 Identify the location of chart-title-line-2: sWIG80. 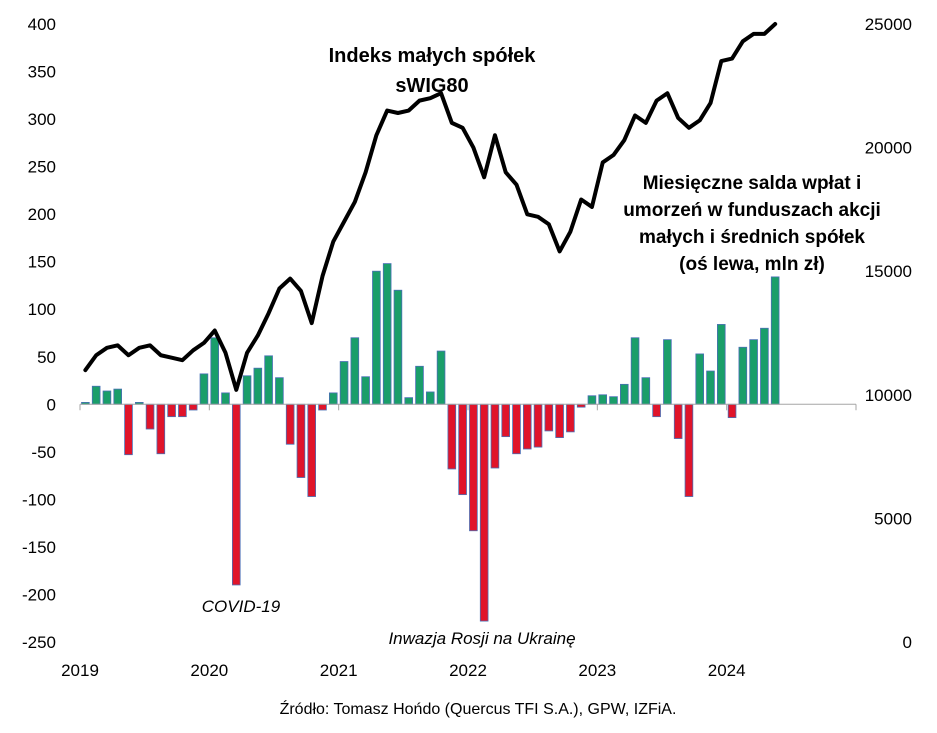
(431, 86).